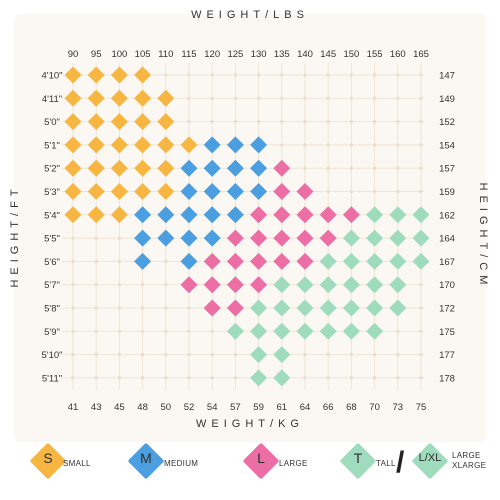 The width and height of the screenshot is (500, 500). What do you see at coordinates (328, 54) in the screenshot?
I see `tick-label-lbs: 145` at bounding box center [328, 54].